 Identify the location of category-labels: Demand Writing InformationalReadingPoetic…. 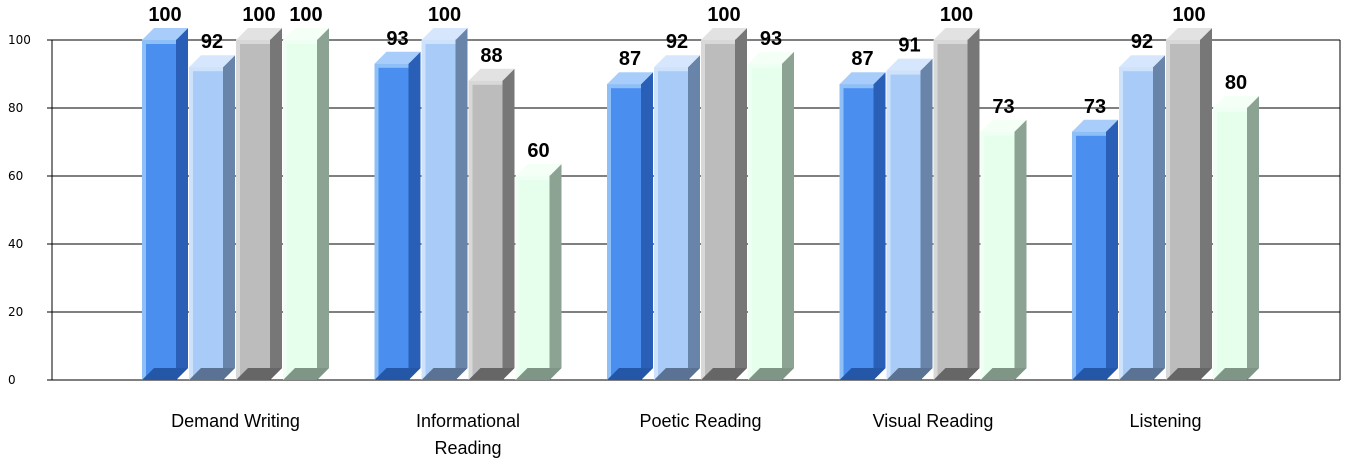
(686, 434).